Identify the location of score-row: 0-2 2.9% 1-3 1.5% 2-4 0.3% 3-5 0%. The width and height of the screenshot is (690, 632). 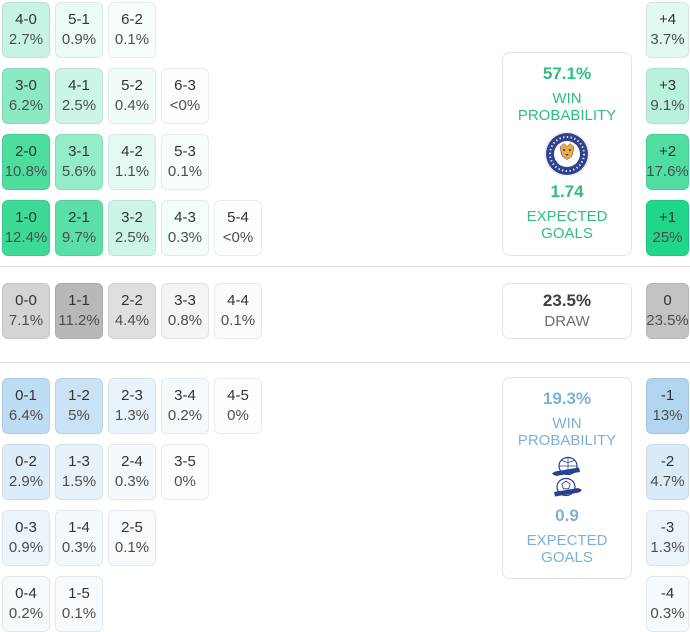
(132, 472).